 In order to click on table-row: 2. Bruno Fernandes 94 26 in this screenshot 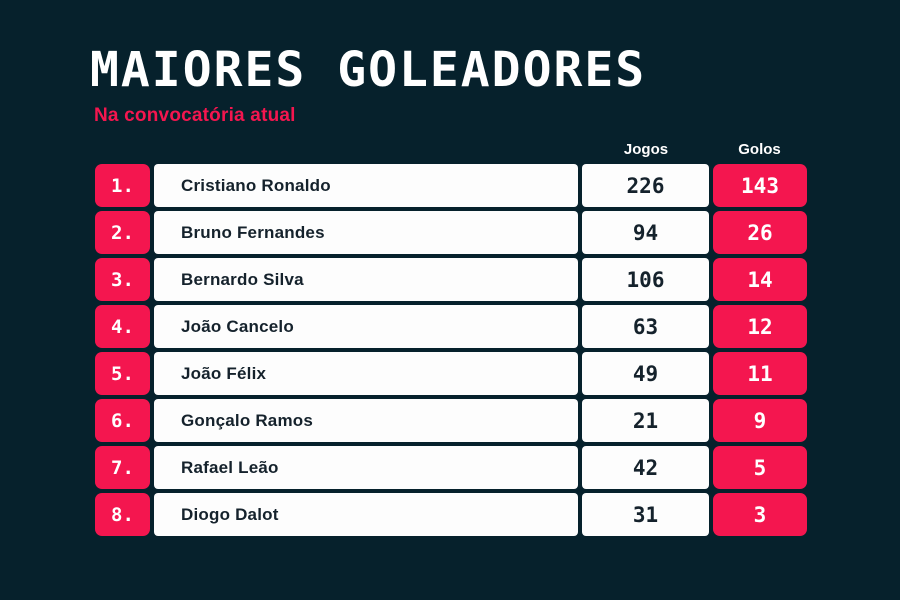, I will do `click(451, 232)`.